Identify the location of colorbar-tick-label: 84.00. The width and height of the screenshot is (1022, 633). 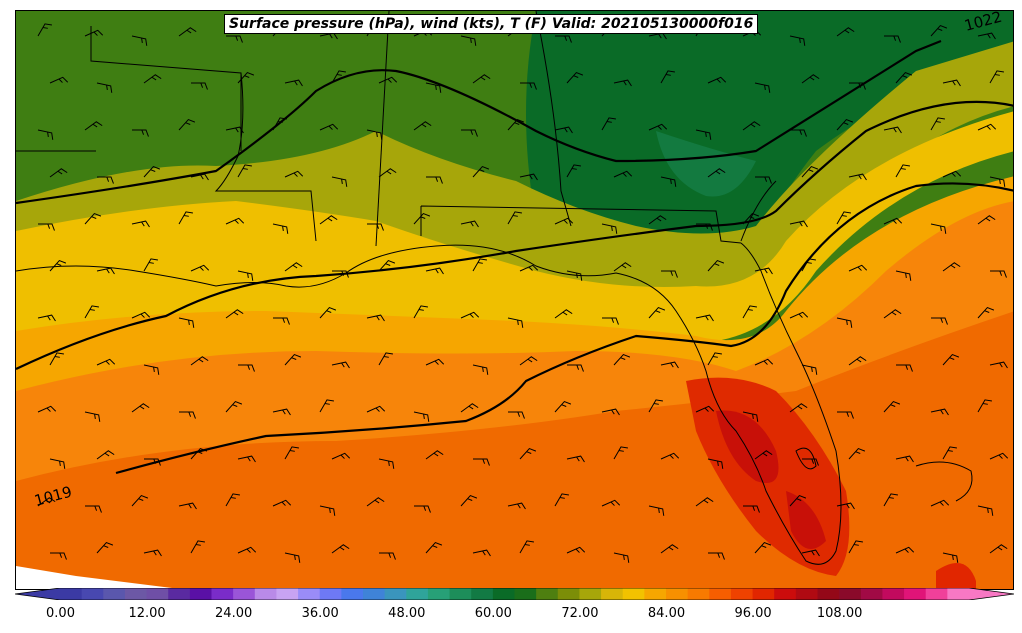
(666, 613).